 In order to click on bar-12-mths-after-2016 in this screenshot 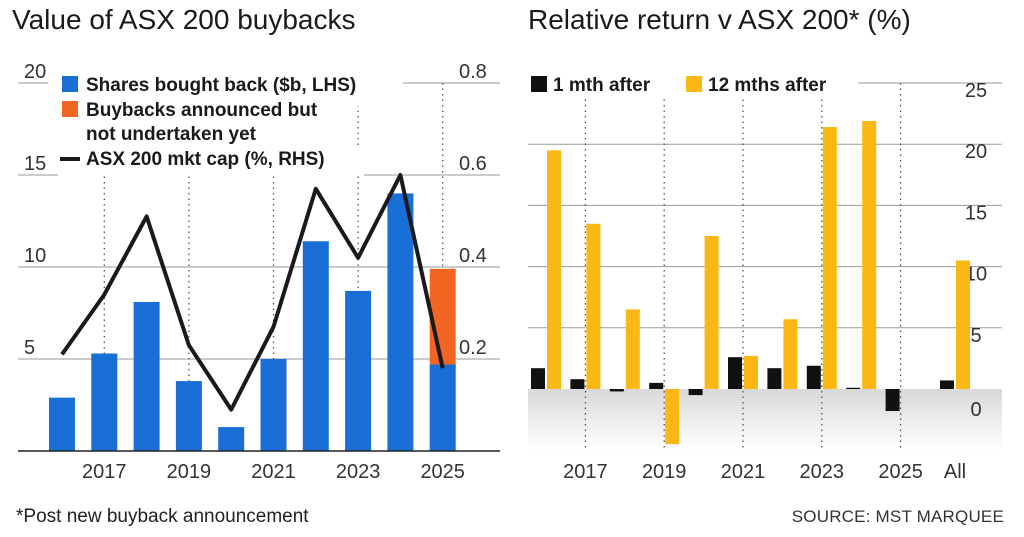, I will do `click(554, 269)`.